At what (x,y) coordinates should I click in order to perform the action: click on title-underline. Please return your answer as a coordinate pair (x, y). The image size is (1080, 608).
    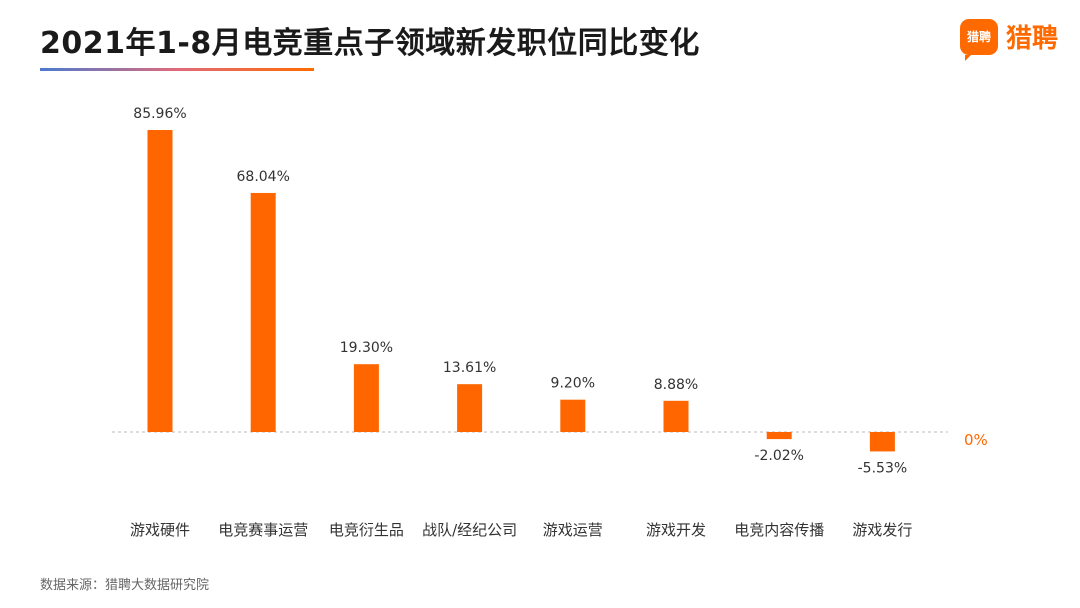
    Looking at the image, I should click on (177, 69).